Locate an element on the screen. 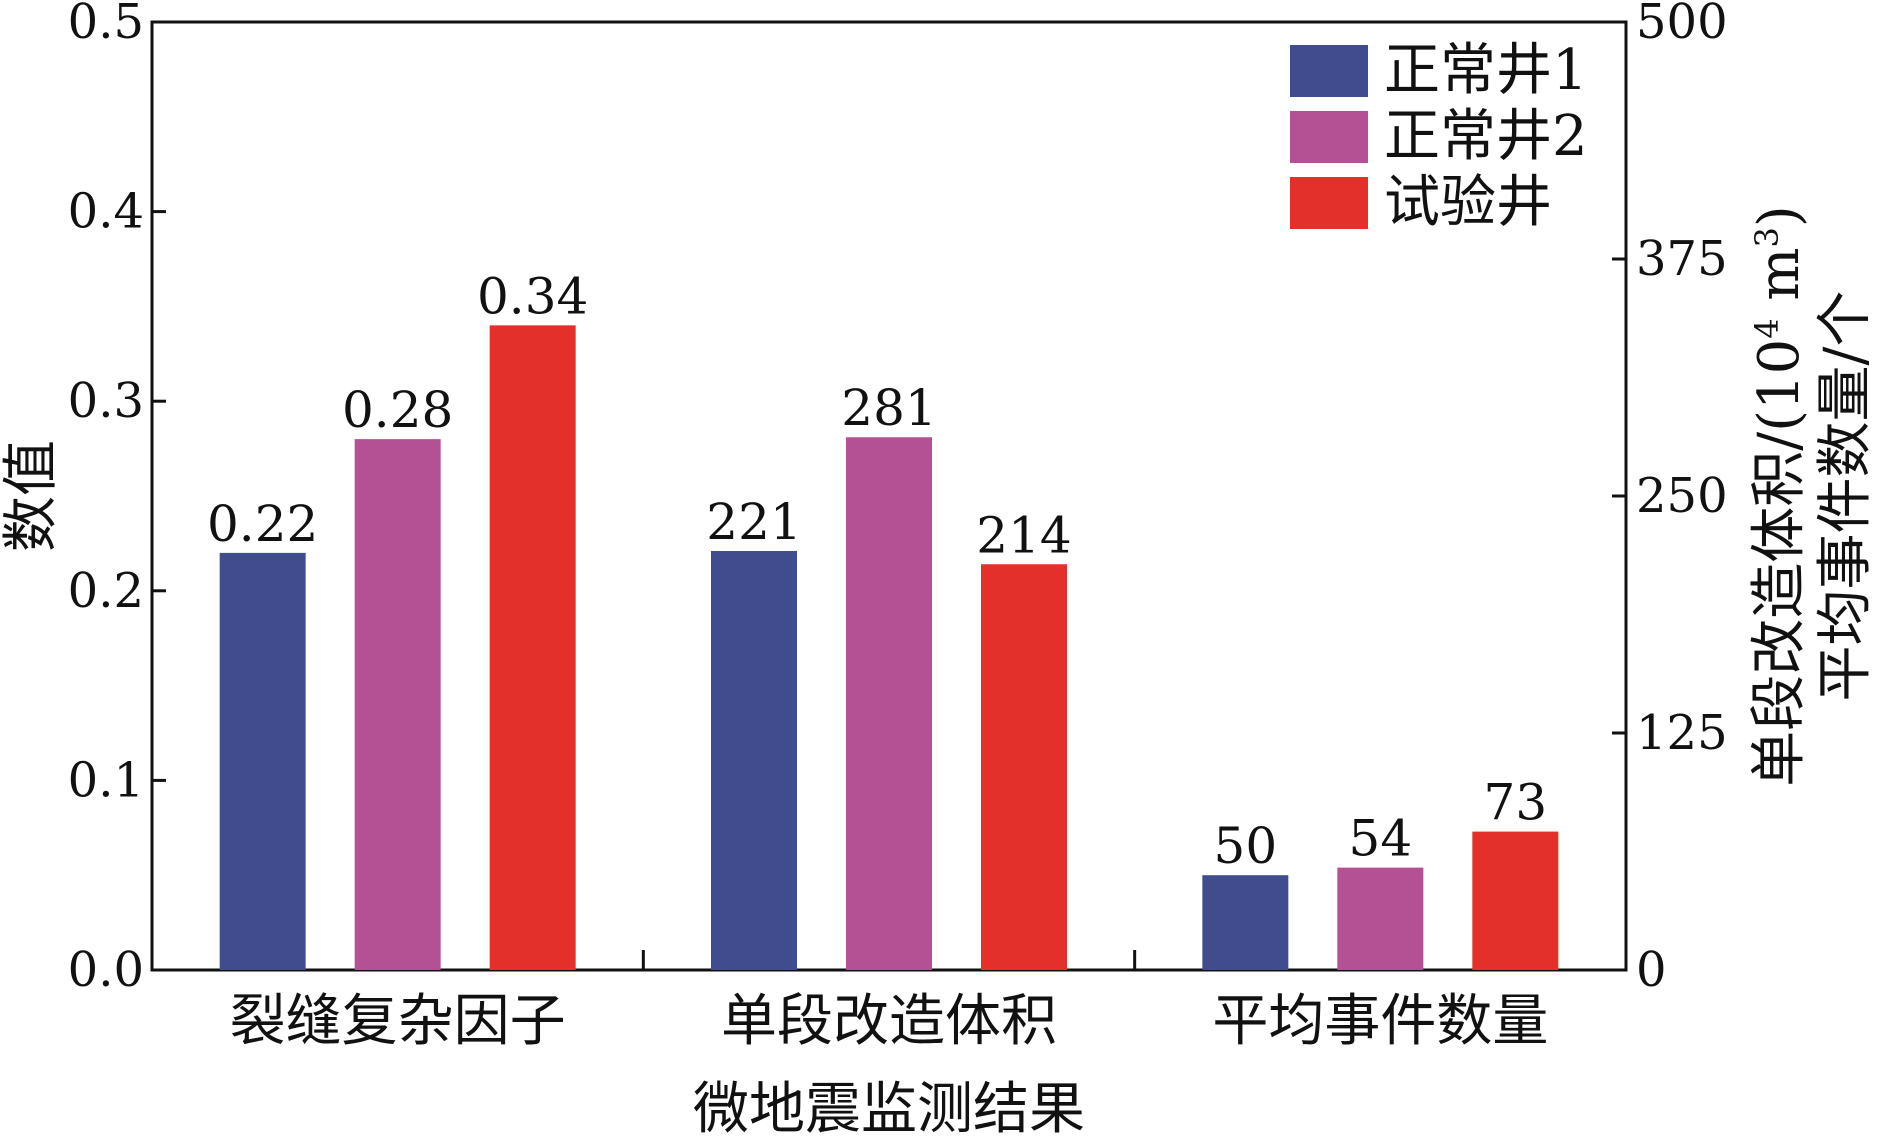  category-label: 裂缝复杂因子 is located at coordinates (398, 1021).